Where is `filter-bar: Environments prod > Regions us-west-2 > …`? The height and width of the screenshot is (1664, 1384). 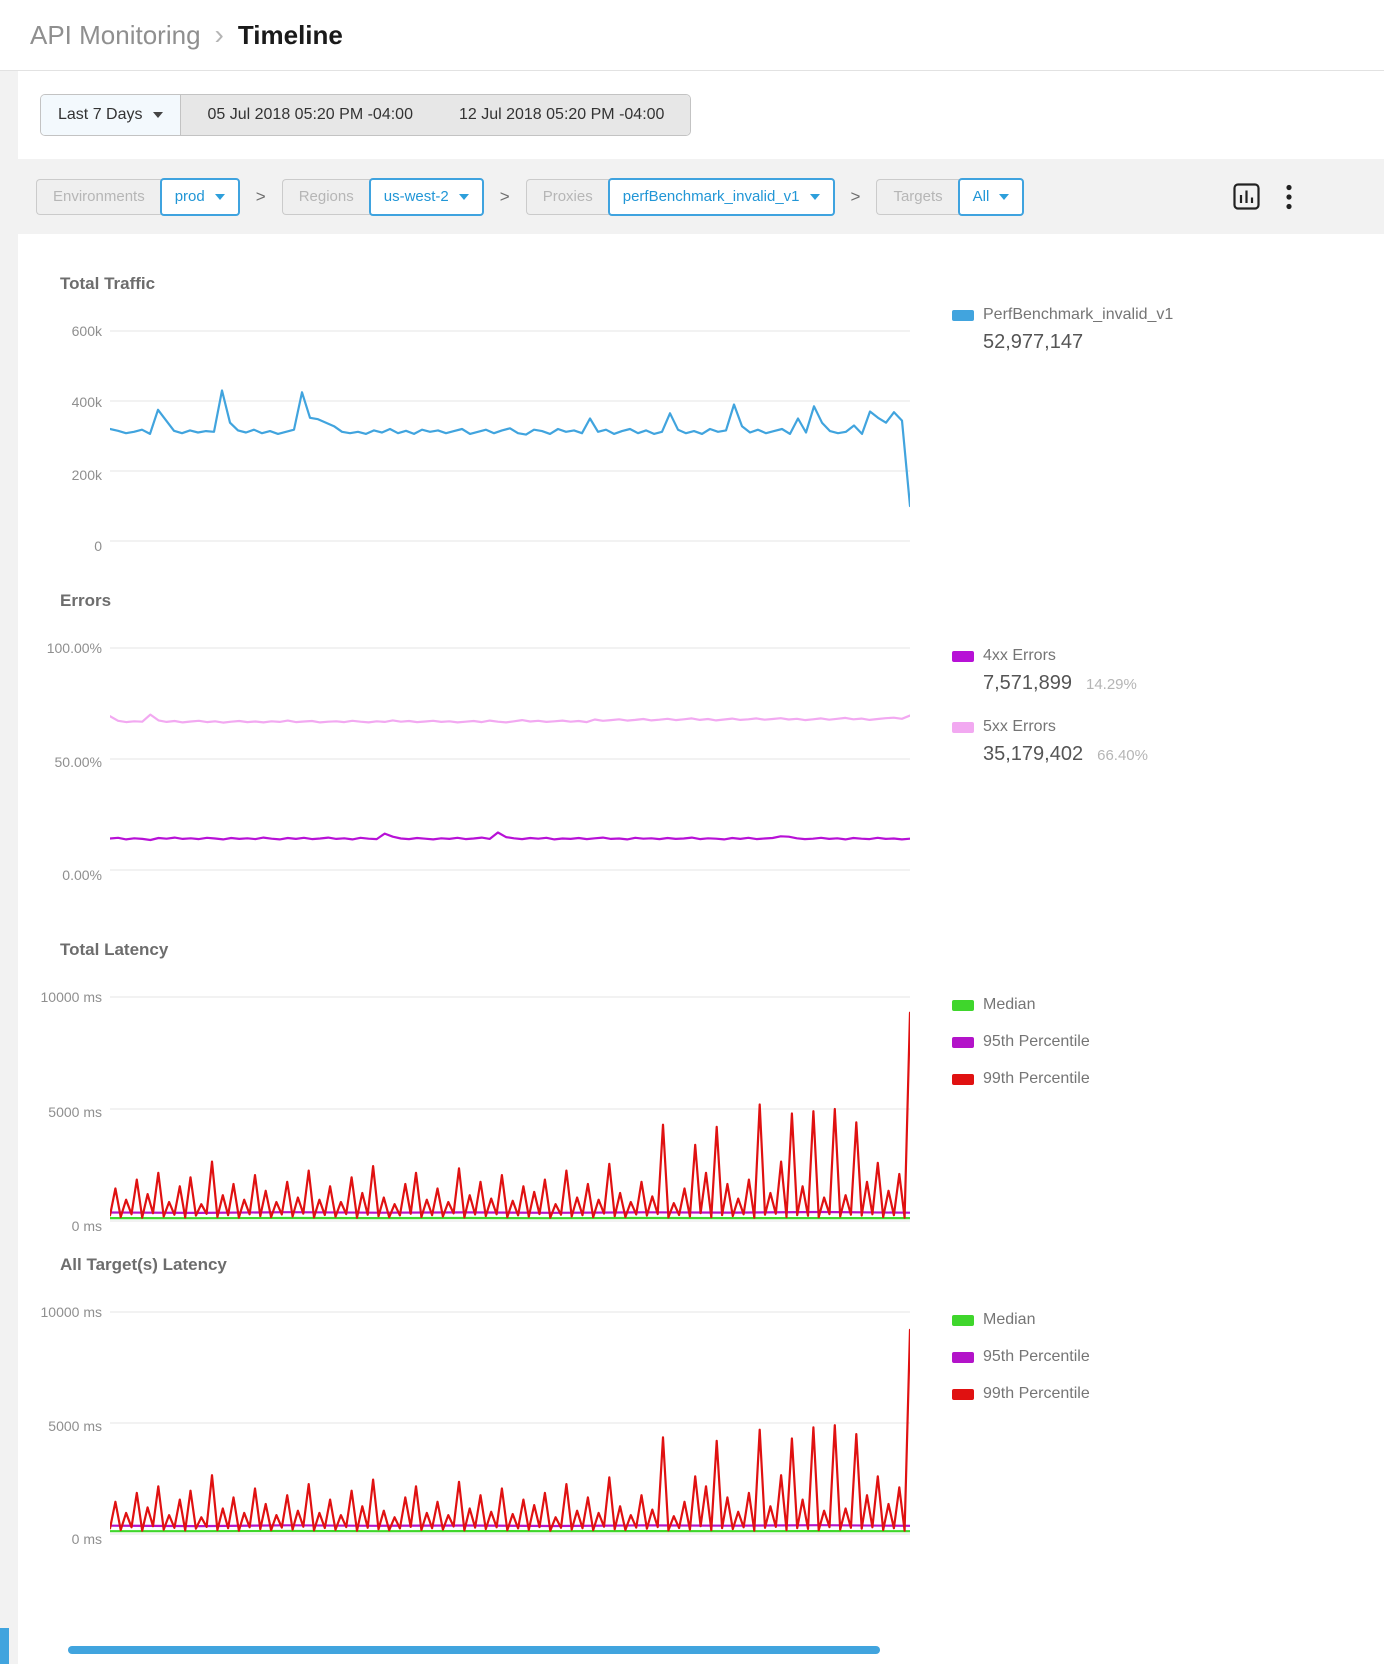
filter-bar: Environments prod > Regions us-west-2 > … is located at coordinates (692, 196).